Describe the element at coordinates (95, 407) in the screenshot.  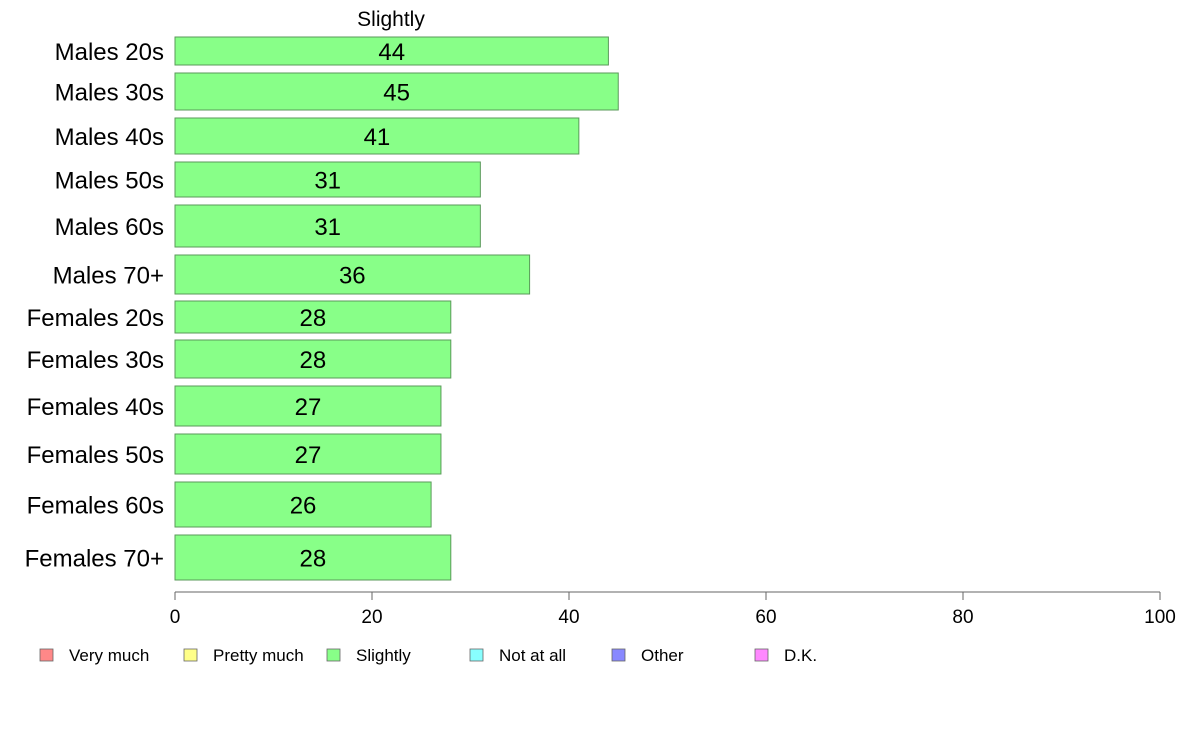
I see `category-label: Females 40s` at that location.